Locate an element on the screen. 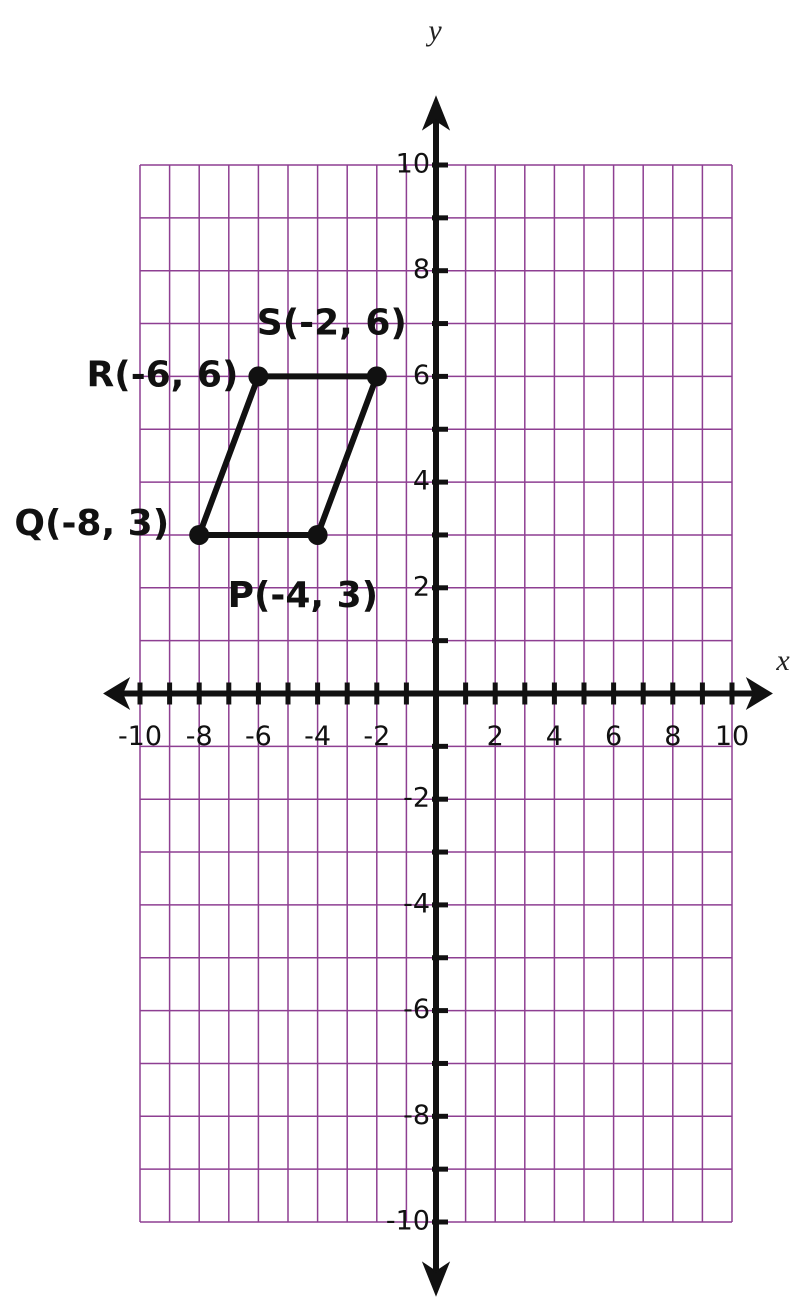 The height and width of the screenshot is (1309, 800). y-tick-label: 4 is located at coordinates (421, 481).